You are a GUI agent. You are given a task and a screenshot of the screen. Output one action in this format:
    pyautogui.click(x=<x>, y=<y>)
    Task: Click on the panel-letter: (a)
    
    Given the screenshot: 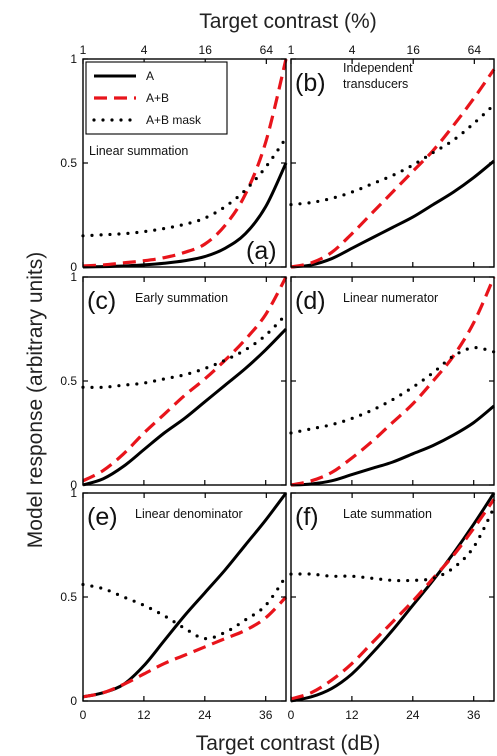 What is the action you would take?
    pyautogui.click(x=261, y=251)
    